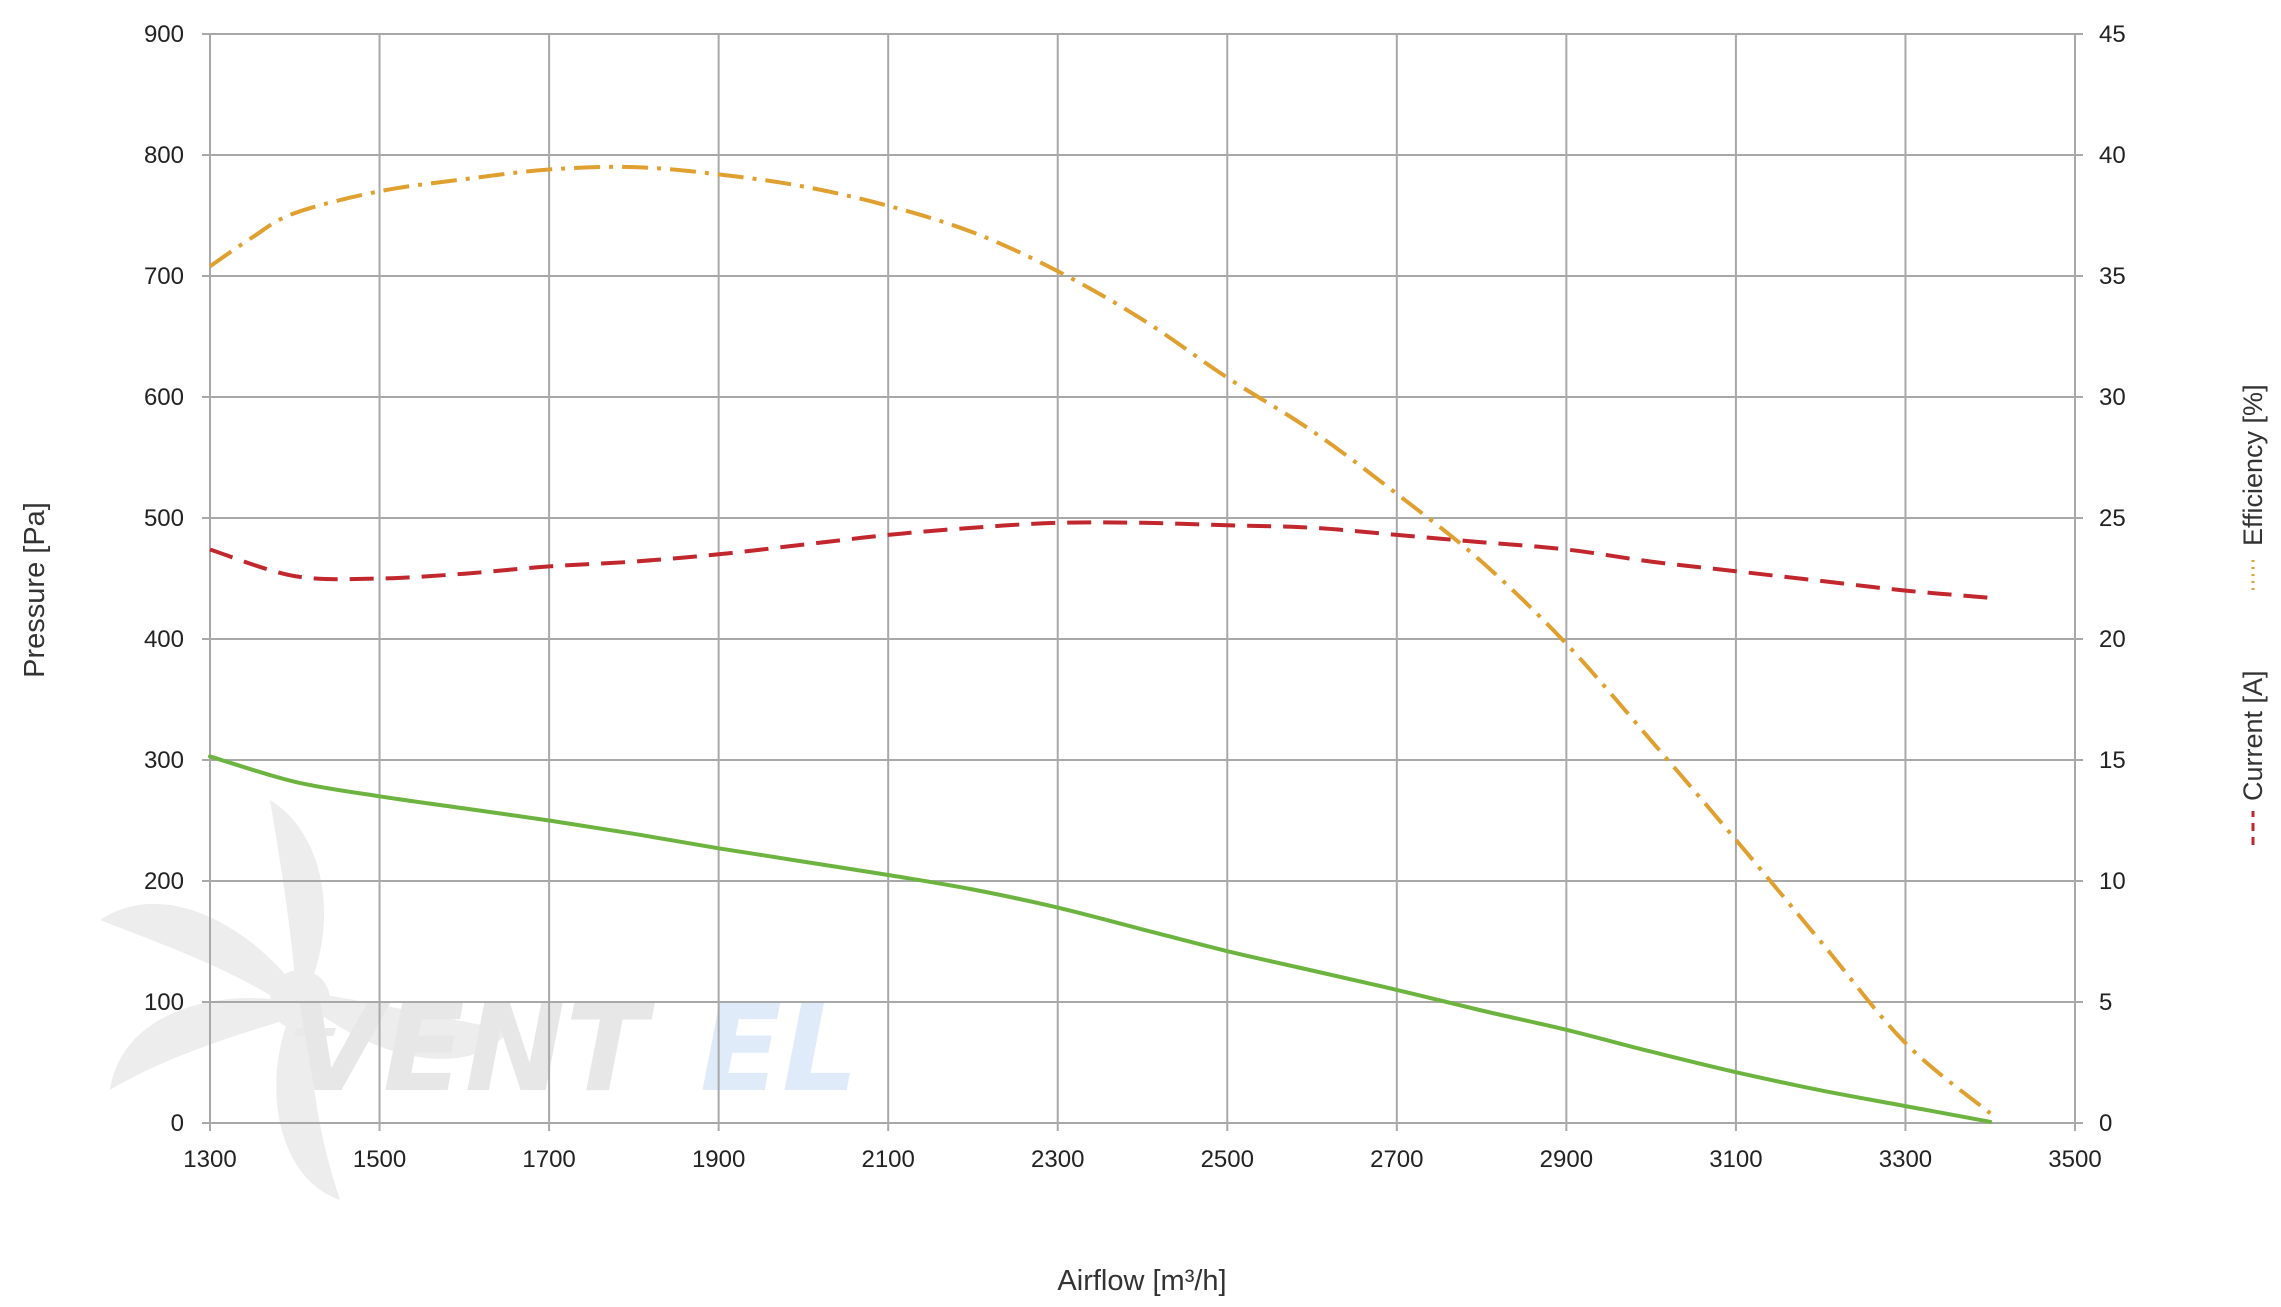  Describe the element at coordinates (779, 1049) in the screenshot. I see `svg-text: EL` at that location.